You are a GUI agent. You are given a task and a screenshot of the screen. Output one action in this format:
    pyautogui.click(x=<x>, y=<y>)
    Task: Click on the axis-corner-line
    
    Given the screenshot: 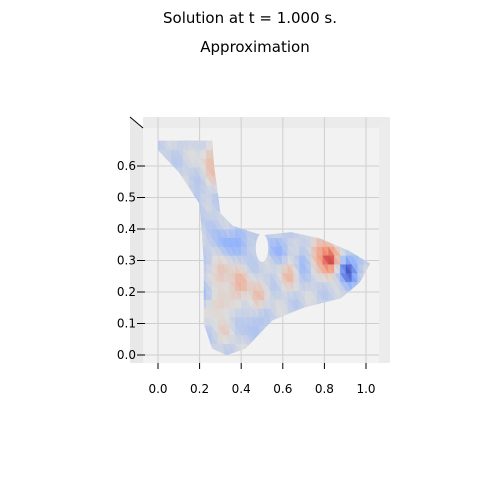 What is the action you would take?
    pyautogui.click(x=136, y=122)
    